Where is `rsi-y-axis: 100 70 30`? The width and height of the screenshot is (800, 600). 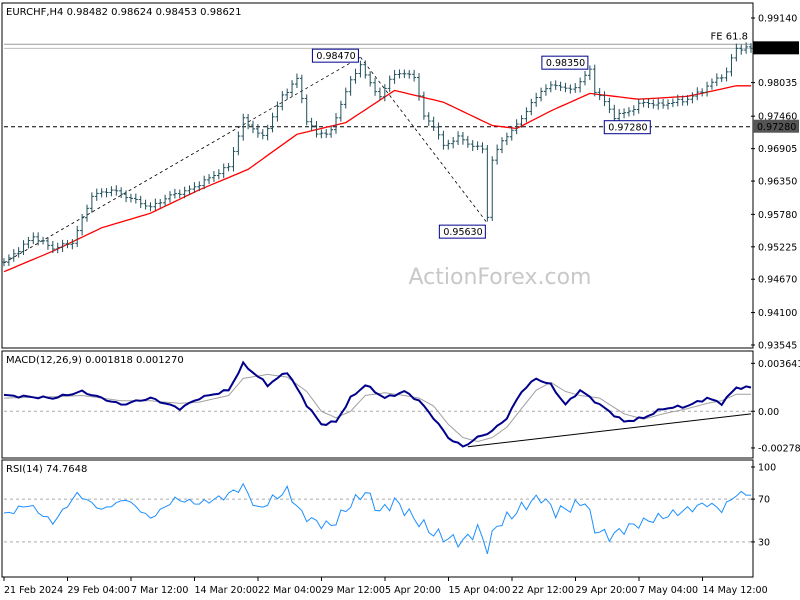 rsi-y-axis: 100 70 30 is located at coordinates (763, 505).